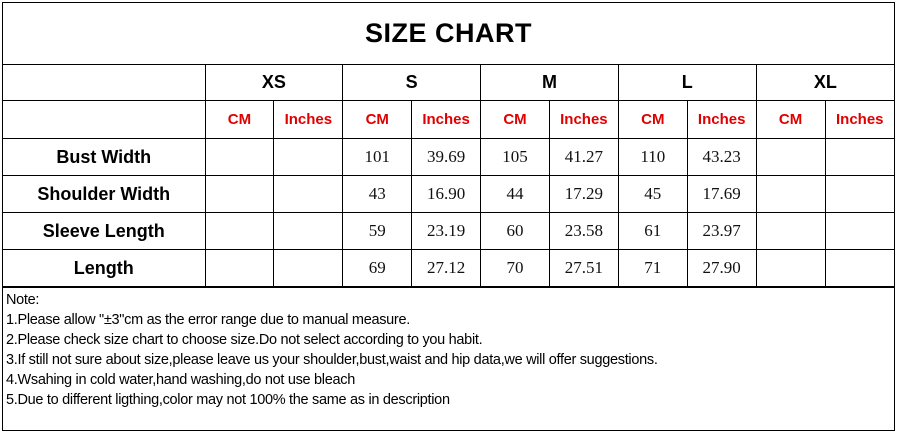 This screenshot has width=897, height=431. What do you see at coordinates (412, 82) in the screenshot?
I see `size-header-s: S` at bounding box center [412, 82].